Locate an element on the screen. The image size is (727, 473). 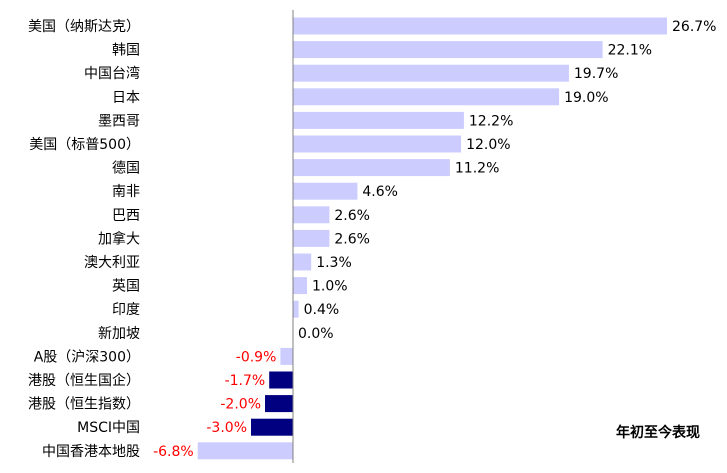
value-label-15: -1.7% is located at coordinates (245, 381).